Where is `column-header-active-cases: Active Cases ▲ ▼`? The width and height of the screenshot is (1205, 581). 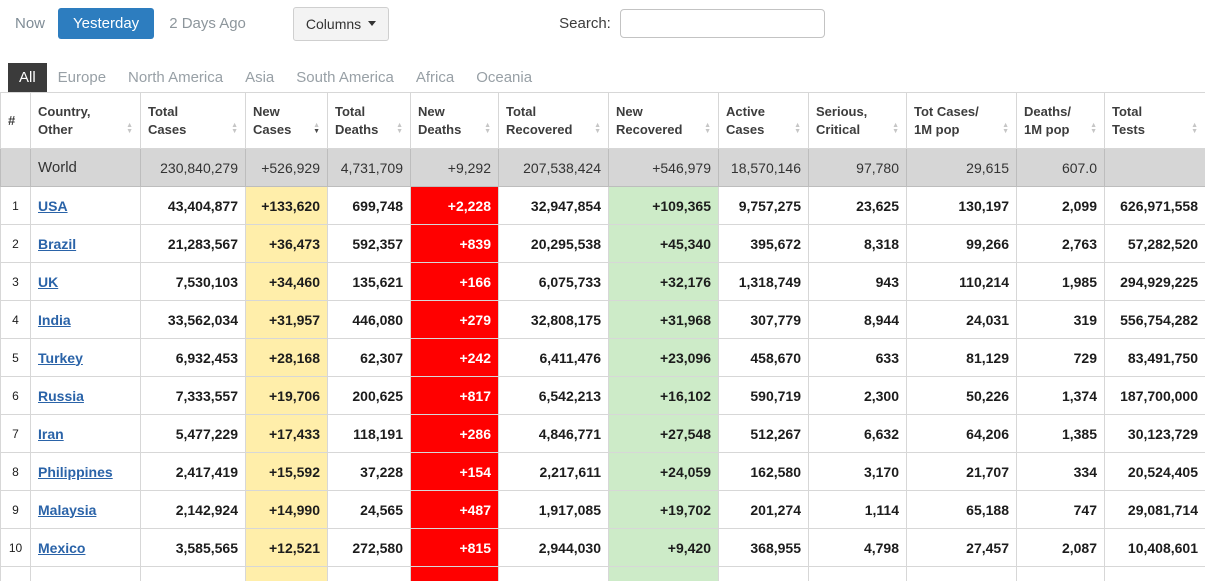 column-header-active-cases: Active Cases ▲ ▼ is located at coordinates (763, 120).